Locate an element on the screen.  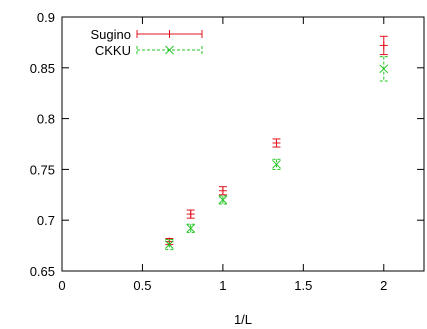
y-tick-label: 0.8 is located at coordinates (46, 119).